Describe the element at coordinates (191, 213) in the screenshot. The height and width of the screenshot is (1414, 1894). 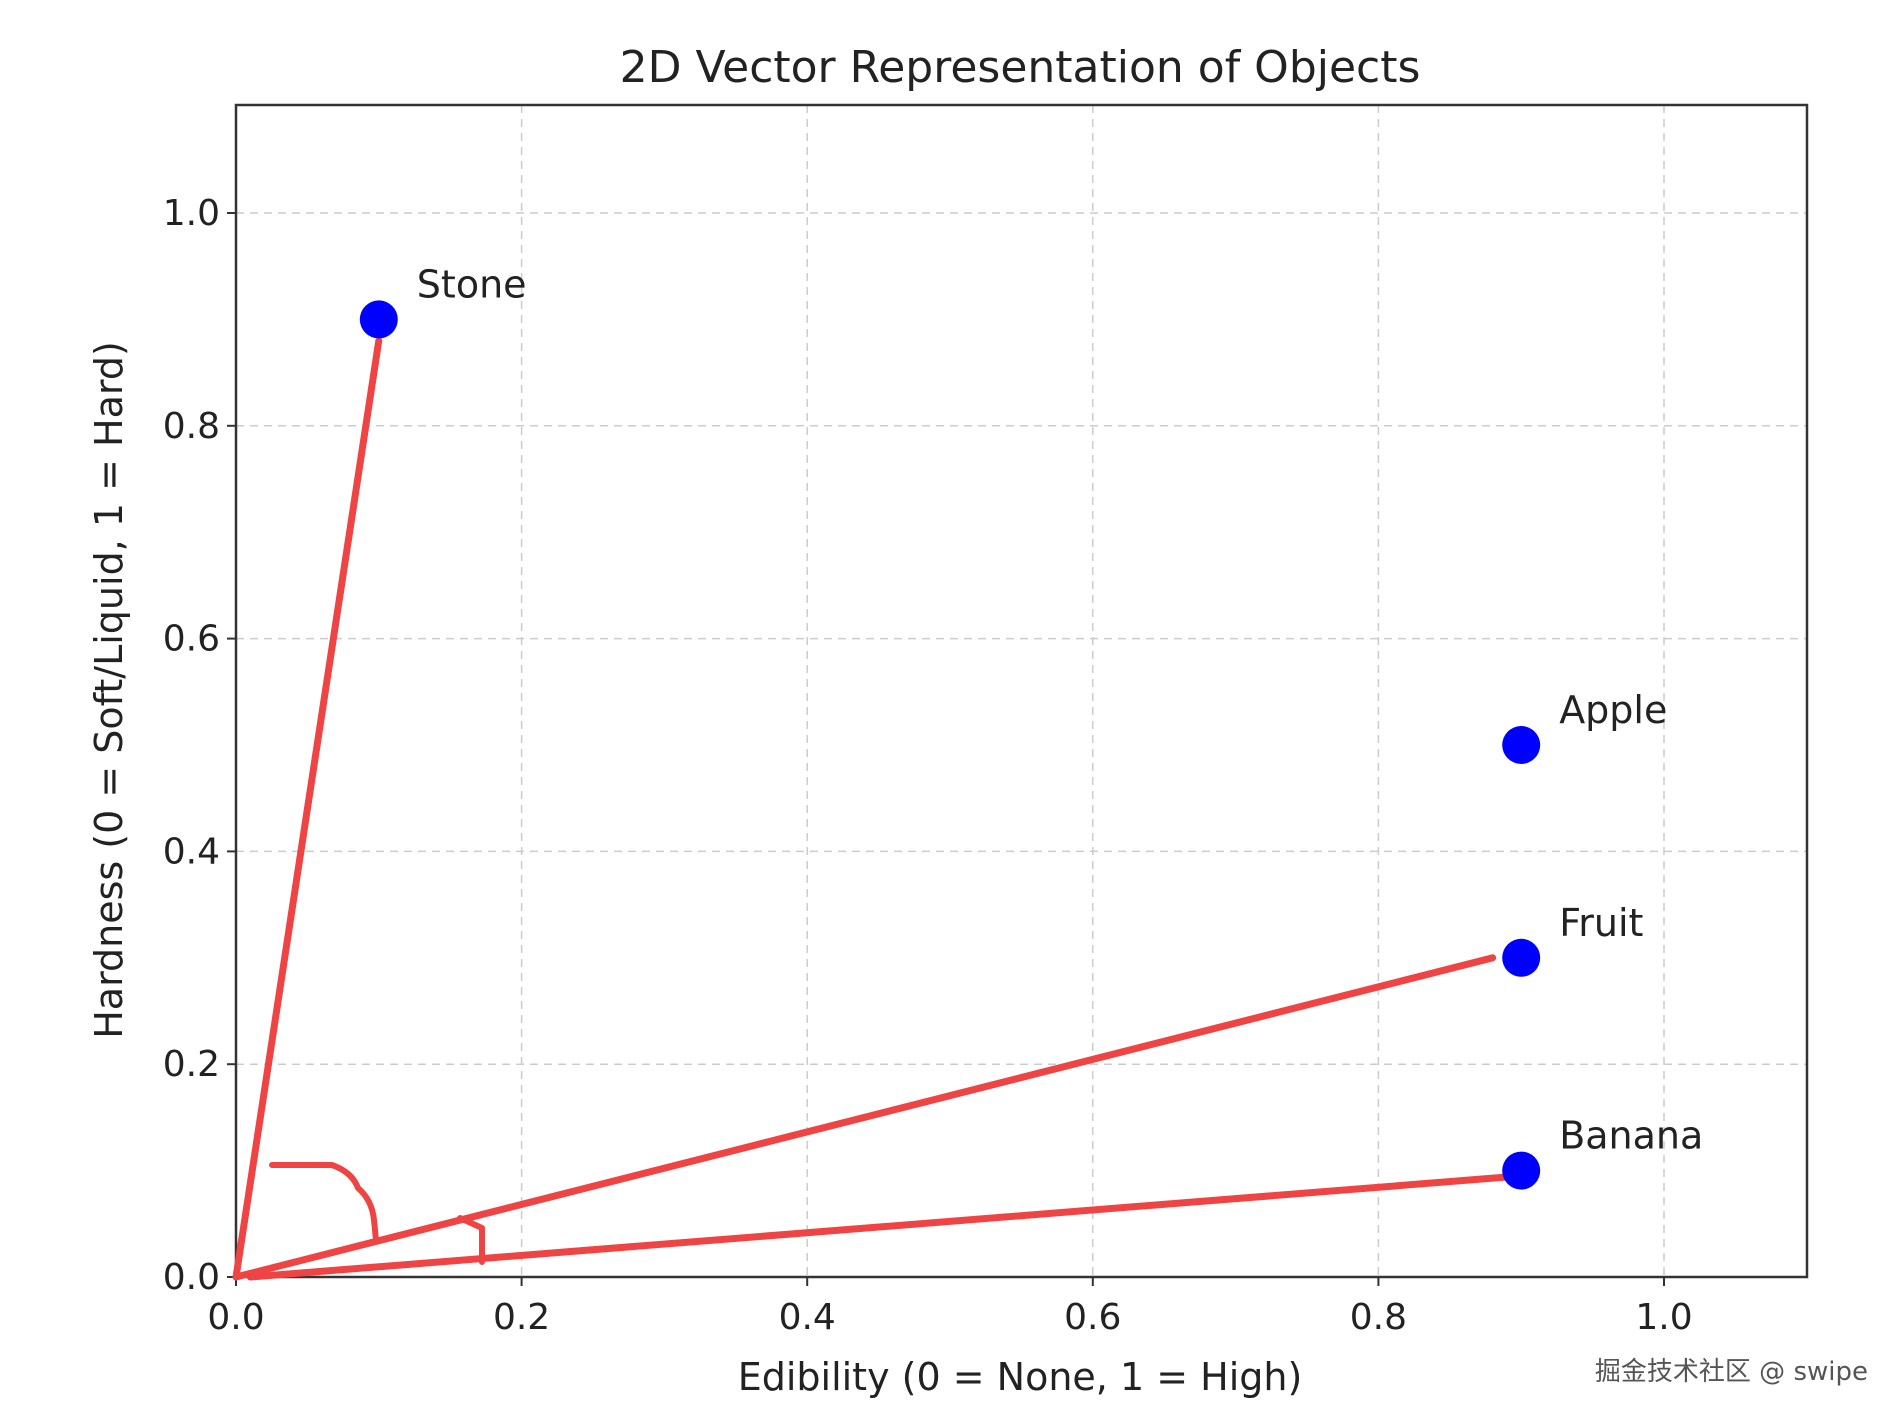
I see `y-tick-label: 1.0` at that location.